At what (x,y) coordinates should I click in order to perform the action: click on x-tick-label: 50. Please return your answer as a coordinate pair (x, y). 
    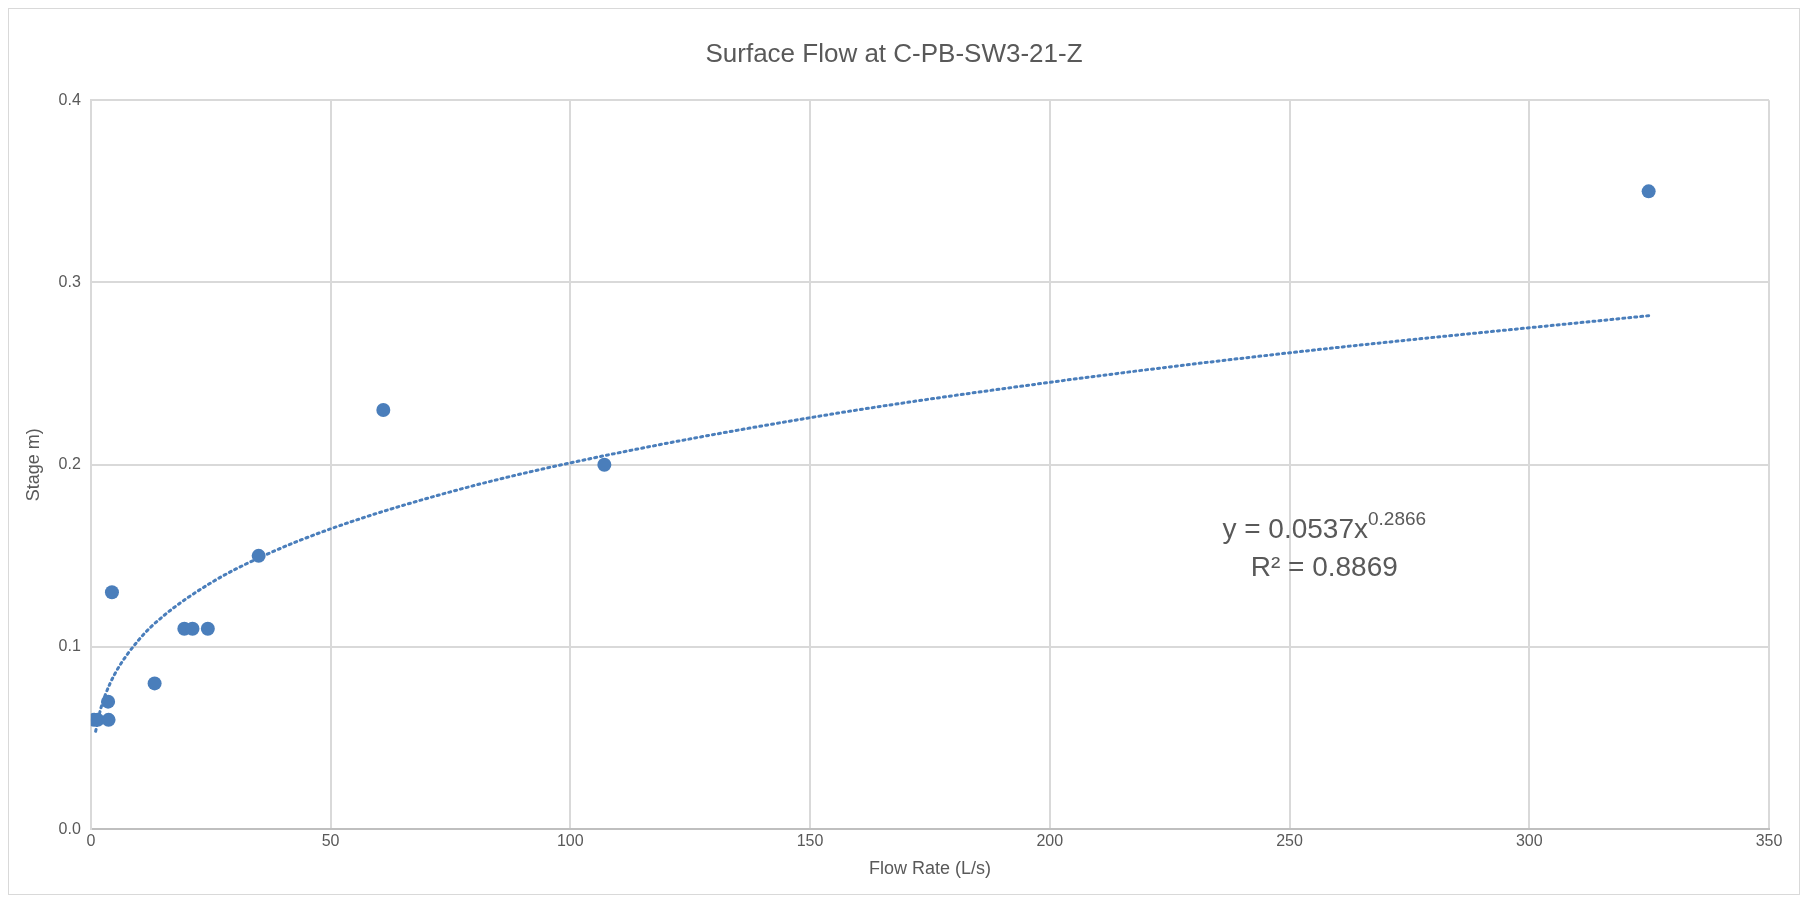
    Looking at the image, I should click on (330, 841).